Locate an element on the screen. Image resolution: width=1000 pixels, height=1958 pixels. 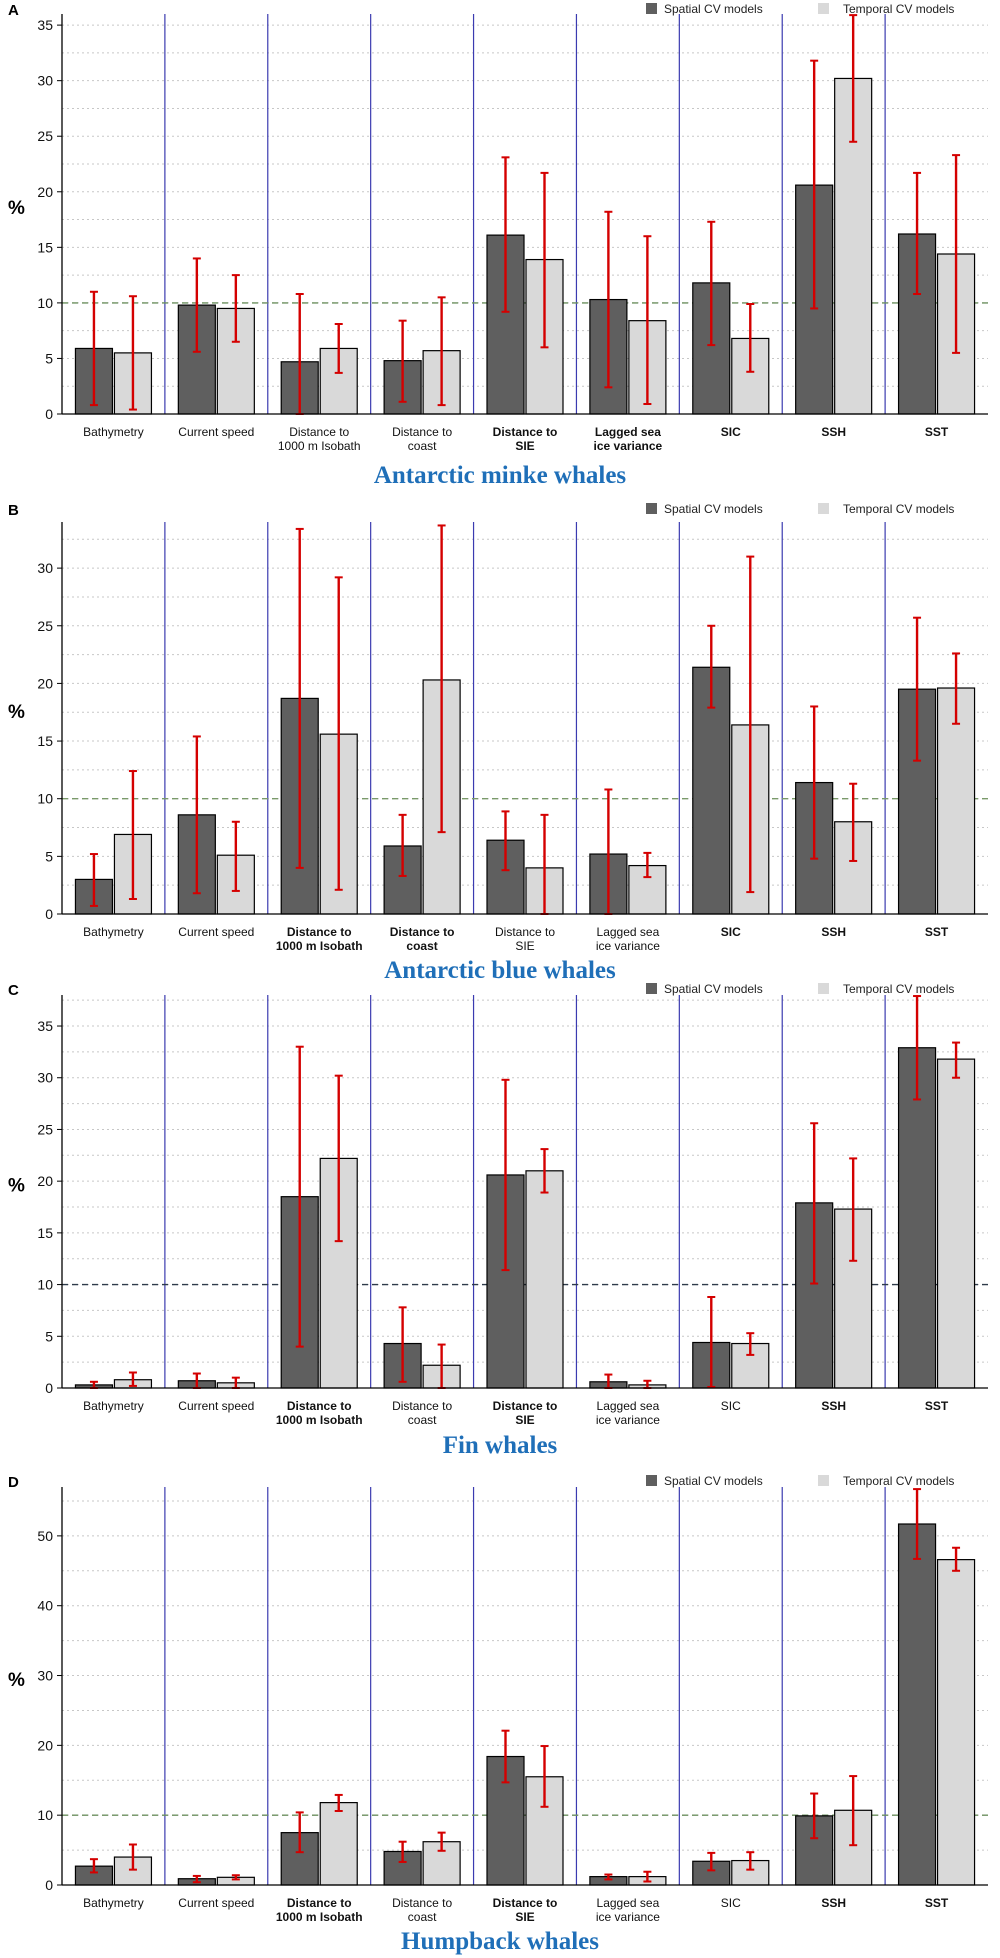
panel-letter: A is located at coordinates (13, 10).